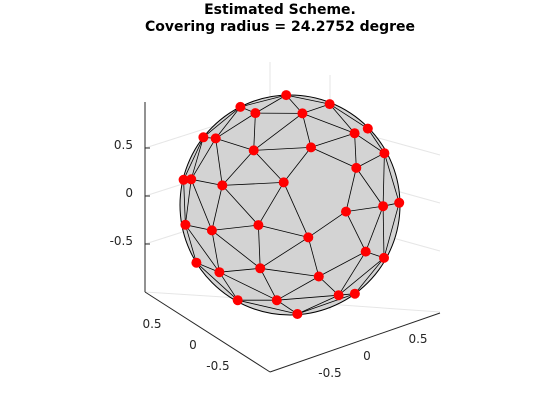  I want to click on z-tick-label: 0, so click(129, 193).